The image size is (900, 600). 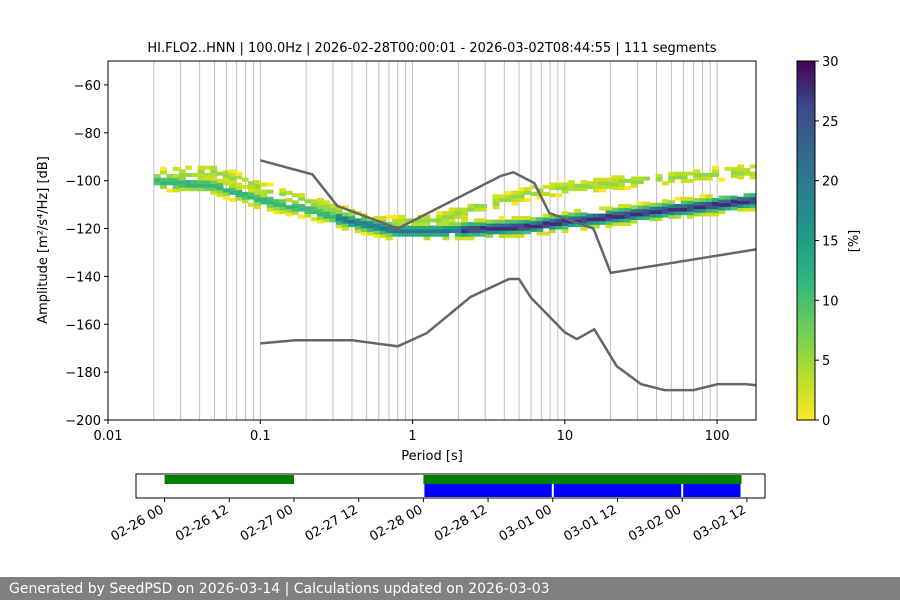 What do you see at coordinates (830, 242) in the screenshot?
I see `colorbar-tick-label: 15` at bounding box center [830, 242].